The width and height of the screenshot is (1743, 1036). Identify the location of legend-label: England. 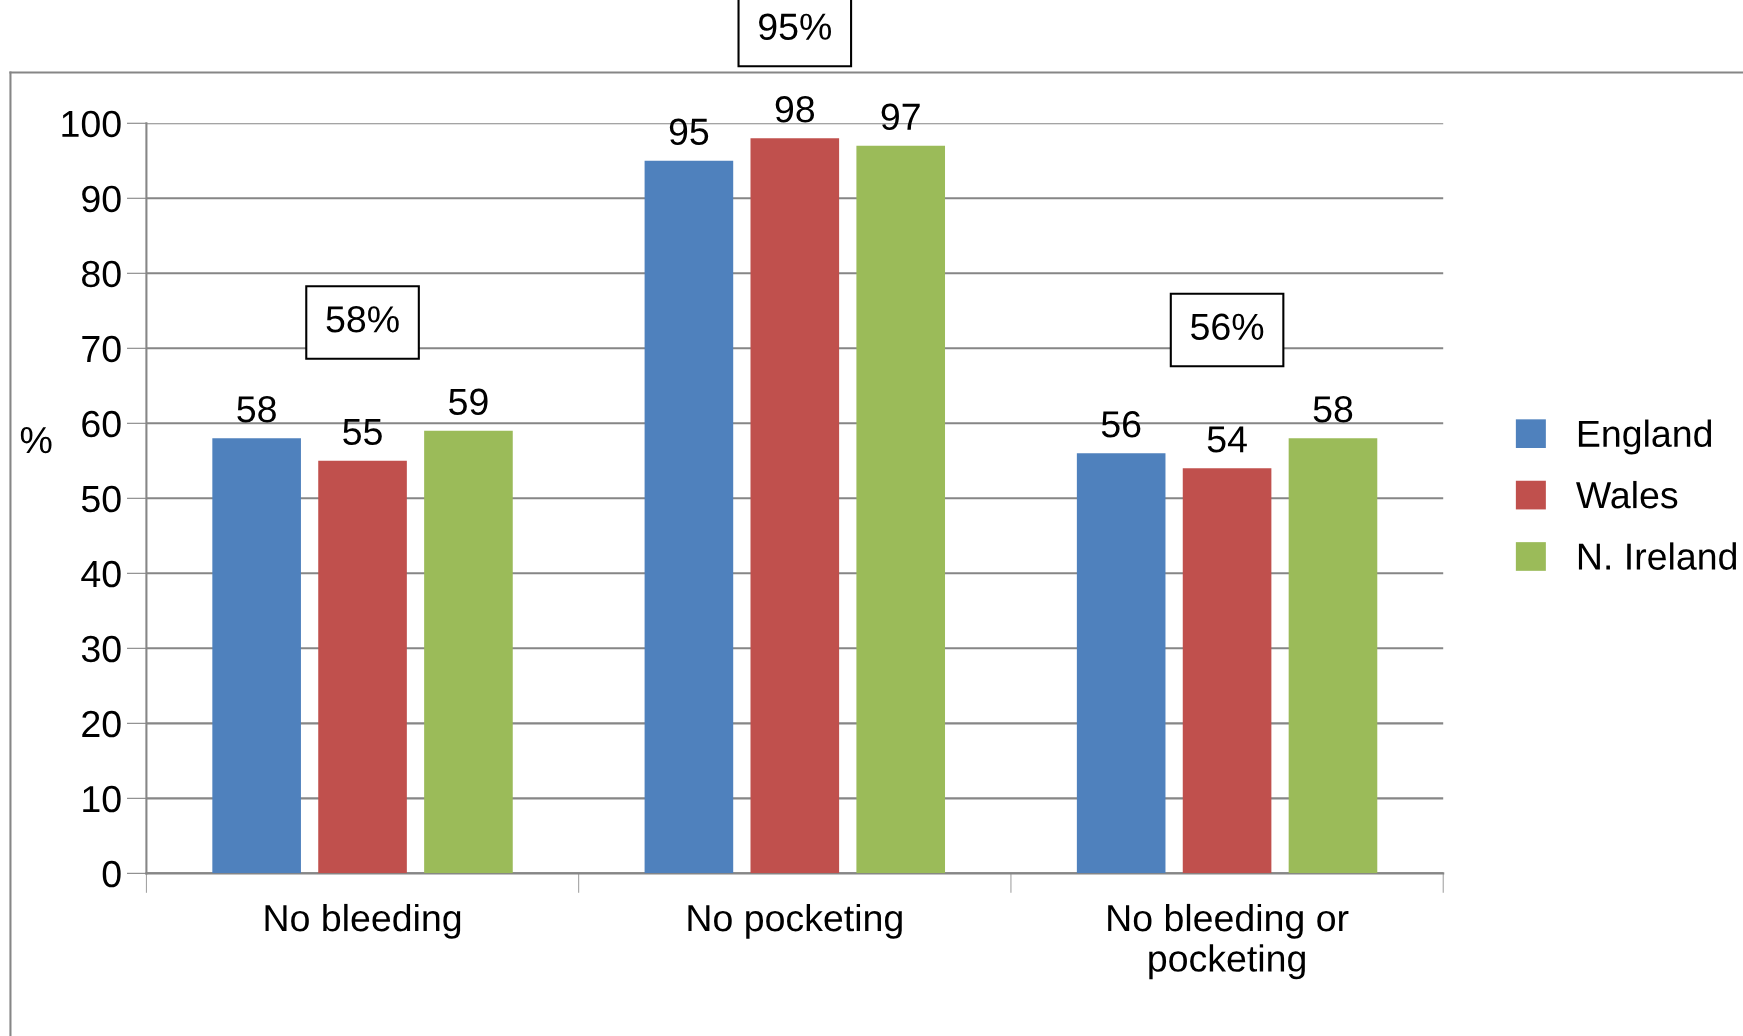
(1645, 437).